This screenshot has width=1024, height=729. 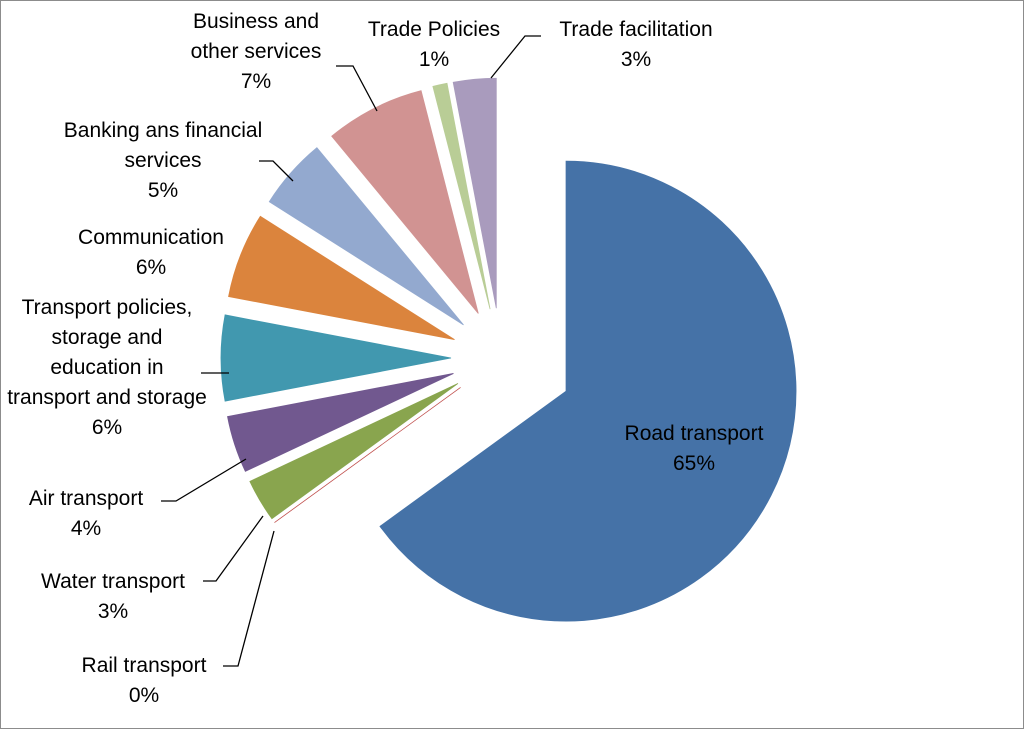 I want to click on category-name: Trade facilitation, so click(x=636, y=29).